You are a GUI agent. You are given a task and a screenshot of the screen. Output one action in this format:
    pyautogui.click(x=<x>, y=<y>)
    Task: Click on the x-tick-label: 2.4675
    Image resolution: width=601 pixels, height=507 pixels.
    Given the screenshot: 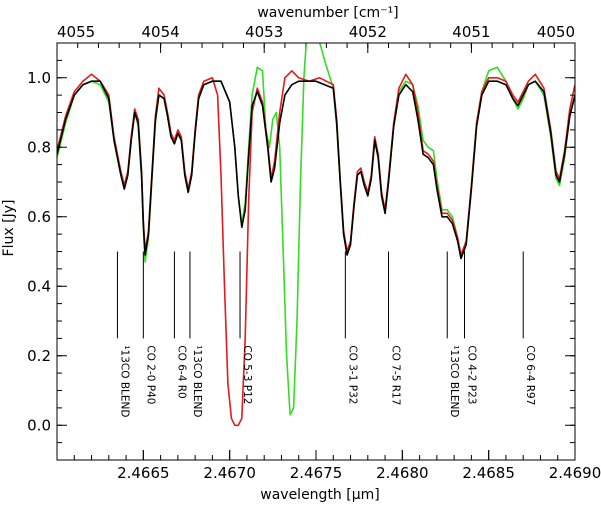 What is the action you would take?
    pyautogui.click(x=316, y=473)
    